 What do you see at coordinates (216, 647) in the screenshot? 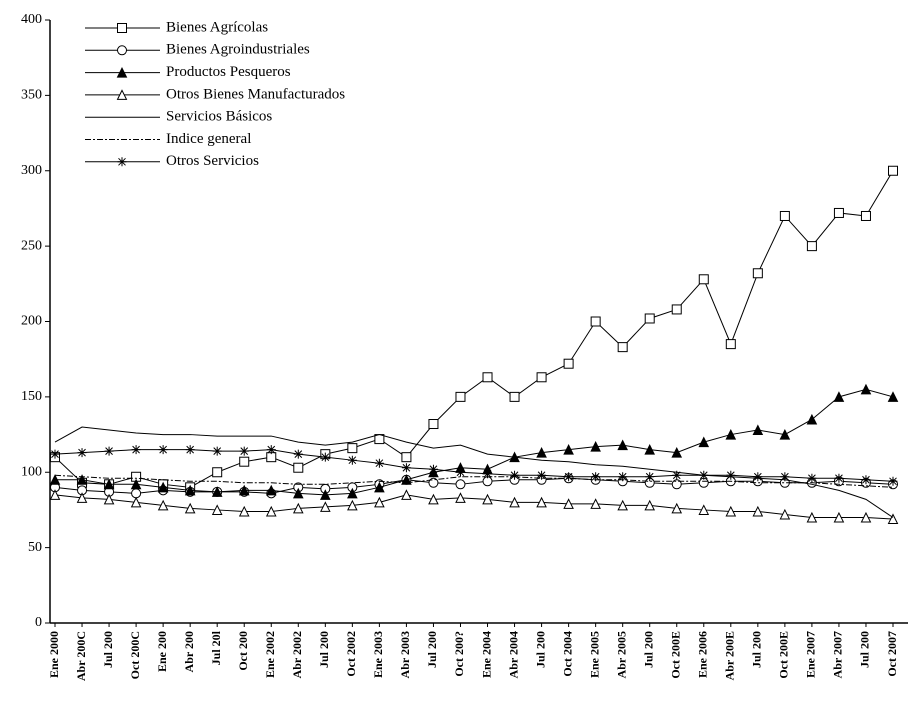
I see `x-tick-label: Jul 20l` at bounding box center [216, 647].